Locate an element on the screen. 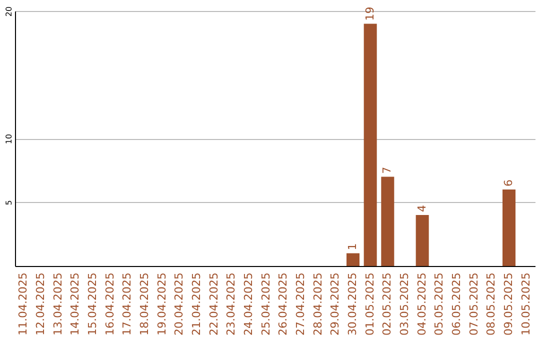 The width and height of the screenshot is (540, 340). x-tick-label: 11.04.2025 is located at coordinates (23, 304).